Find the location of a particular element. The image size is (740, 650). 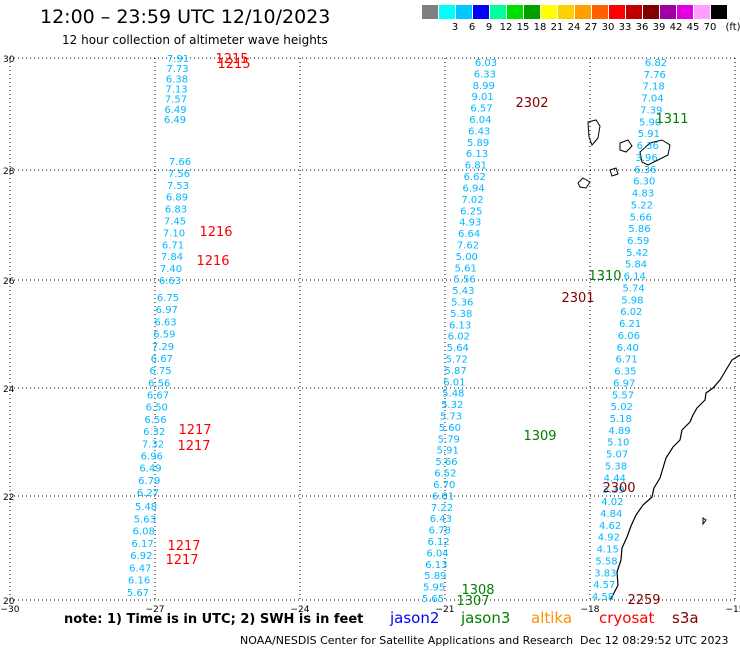

swh-value: 4.92 is located at coordinates (609, 538).